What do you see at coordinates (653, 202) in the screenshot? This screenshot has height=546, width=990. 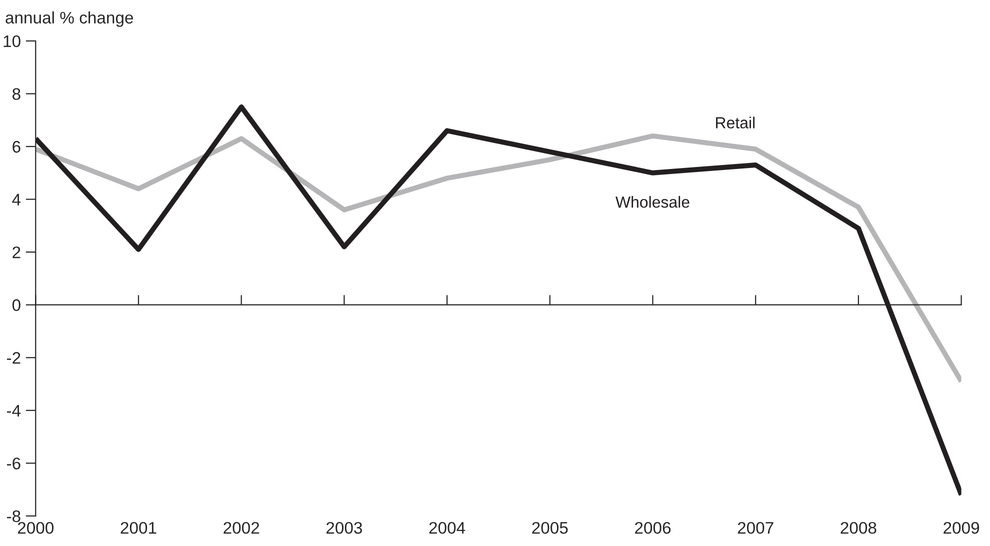 I see `series-label: Wholesale` at bounding box center [653, 202].